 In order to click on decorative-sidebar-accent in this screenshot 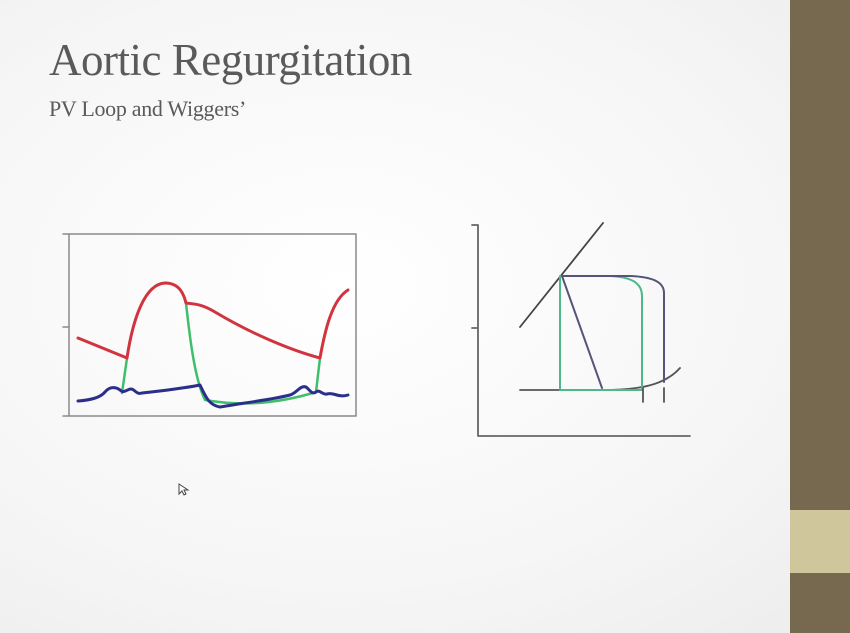, I will do `click(820, 541)`.